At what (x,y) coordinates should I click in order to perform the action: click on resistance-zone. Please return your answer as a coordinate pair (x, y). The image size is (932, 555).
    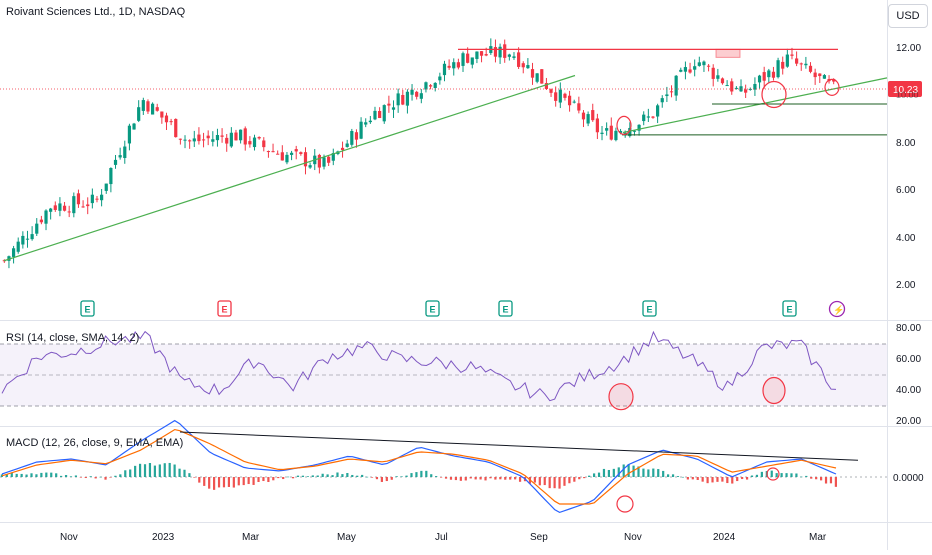
    Looking at the image, I should click on (728, 53).